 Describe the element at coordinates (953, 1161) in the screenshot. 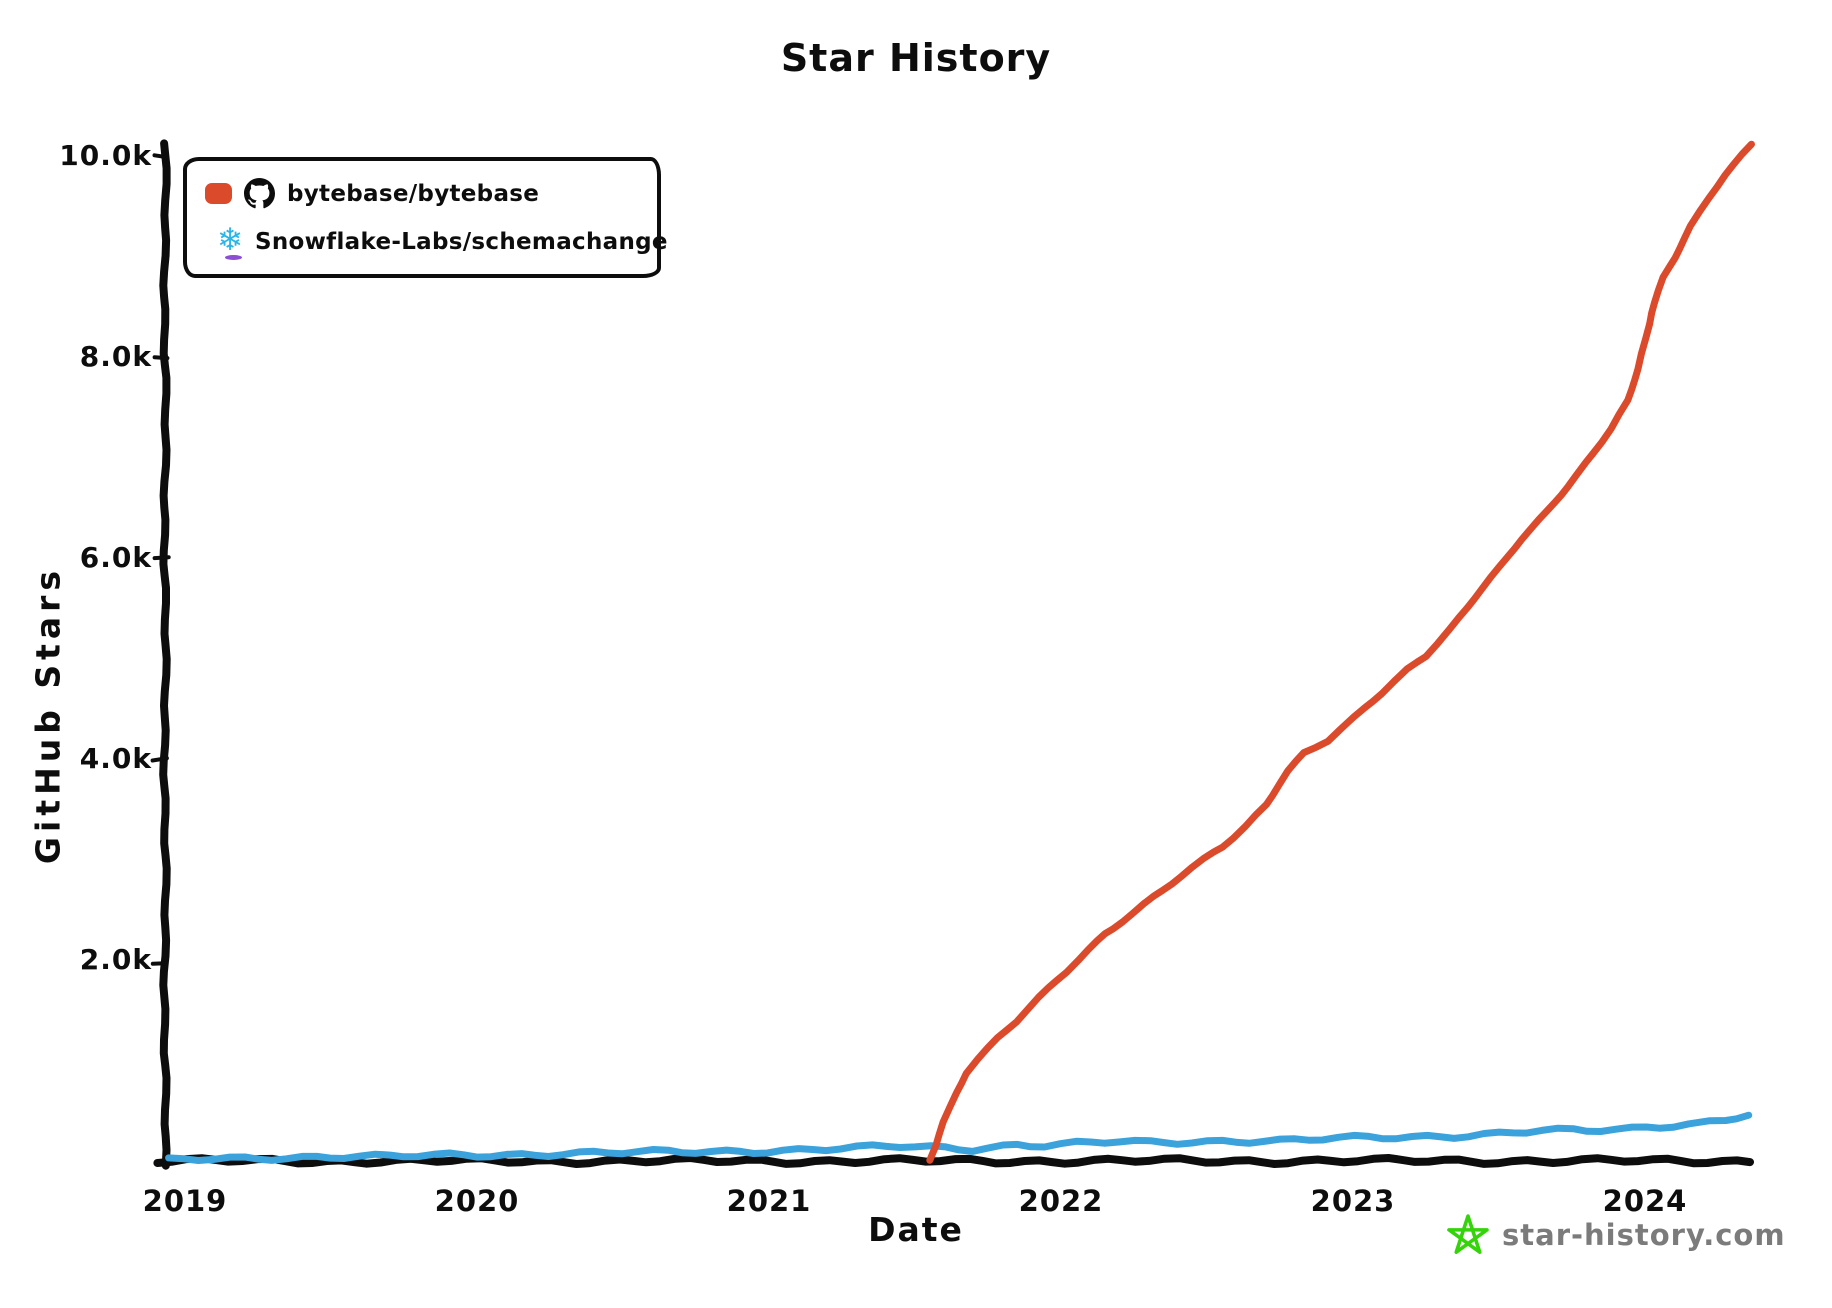

I see `x-axis-line` at that location.